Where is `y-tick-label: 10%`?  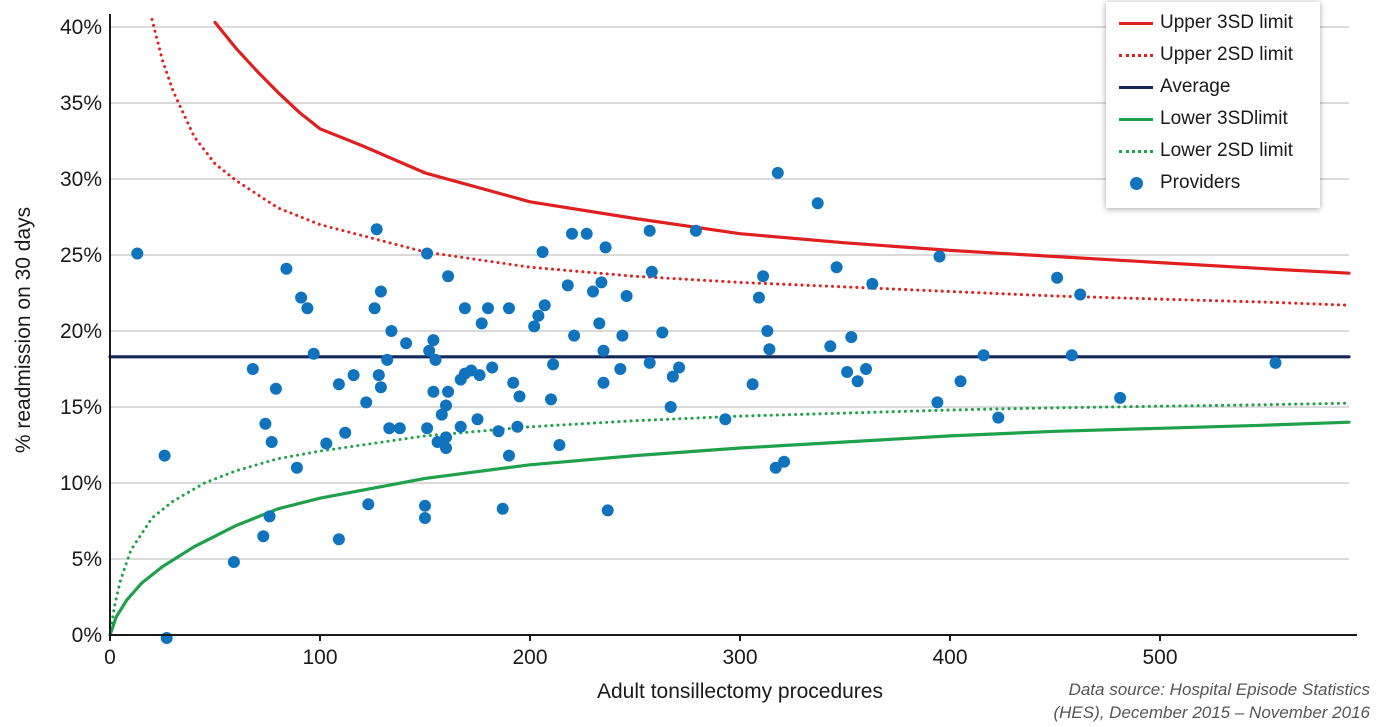 y-tick-label: 10% is located at coordinates (81, 483).